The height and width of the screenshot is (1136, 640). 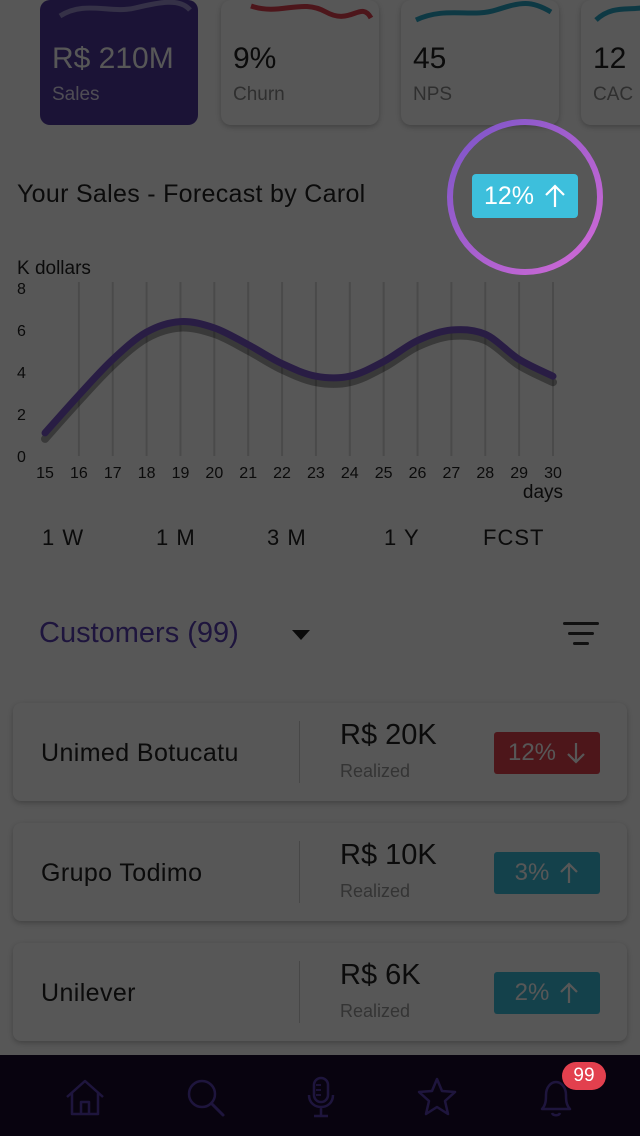 What do you see at coordinates (380, 975) in the screenshot?
I see `customer-amount: R$ 6K` at bounding box center [380, 975].